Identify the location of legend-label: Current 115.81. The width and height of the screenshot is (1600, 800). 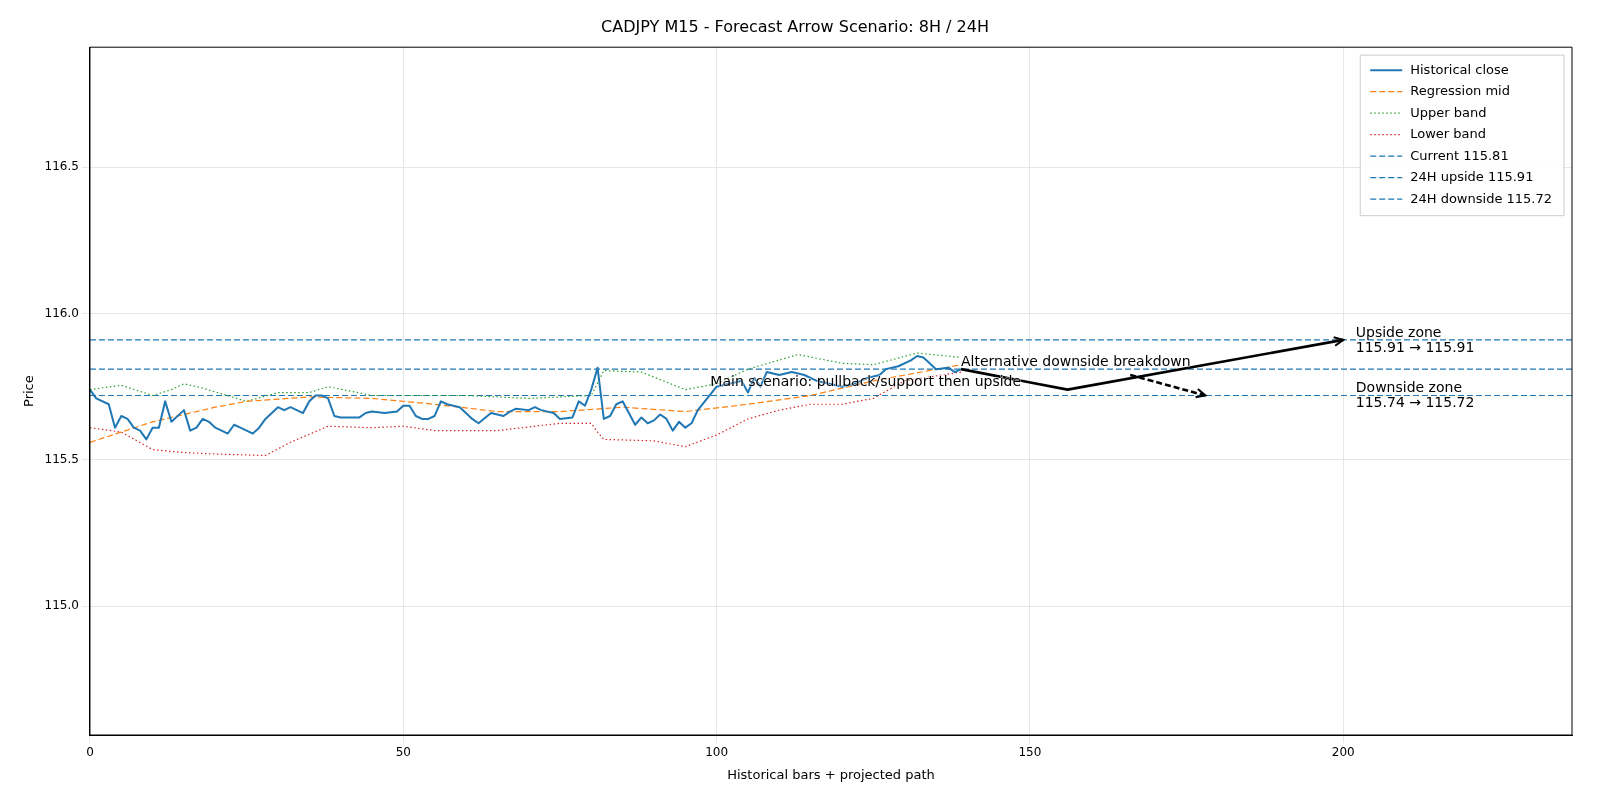
(1459, 155).